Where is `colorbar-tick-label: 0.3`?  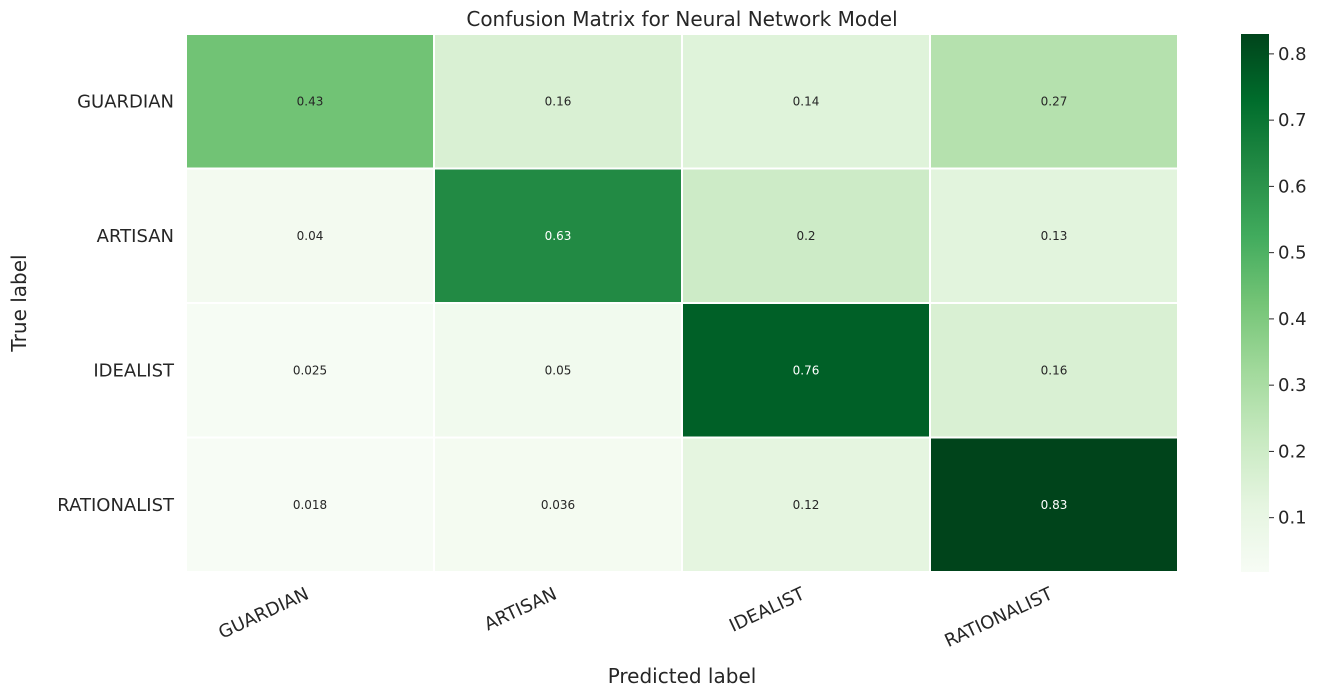
colorbar-tick-label: 0.3 is located at coordinates (1292, 385).